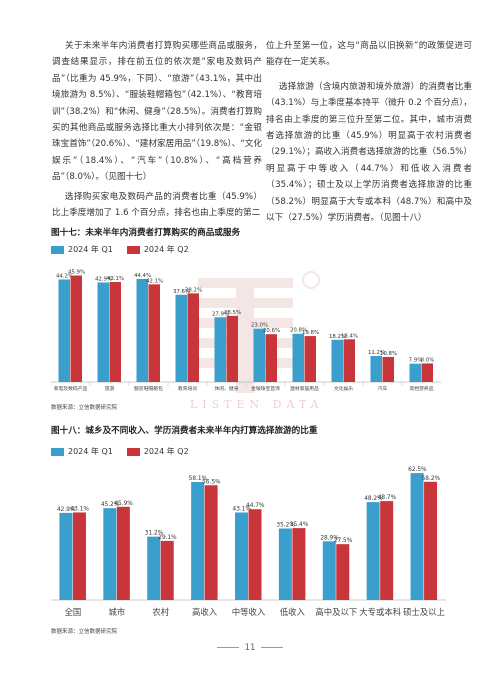 This screenshot has height=678, width=500. I want to click on category-label: 汽车, so click(383, 388).